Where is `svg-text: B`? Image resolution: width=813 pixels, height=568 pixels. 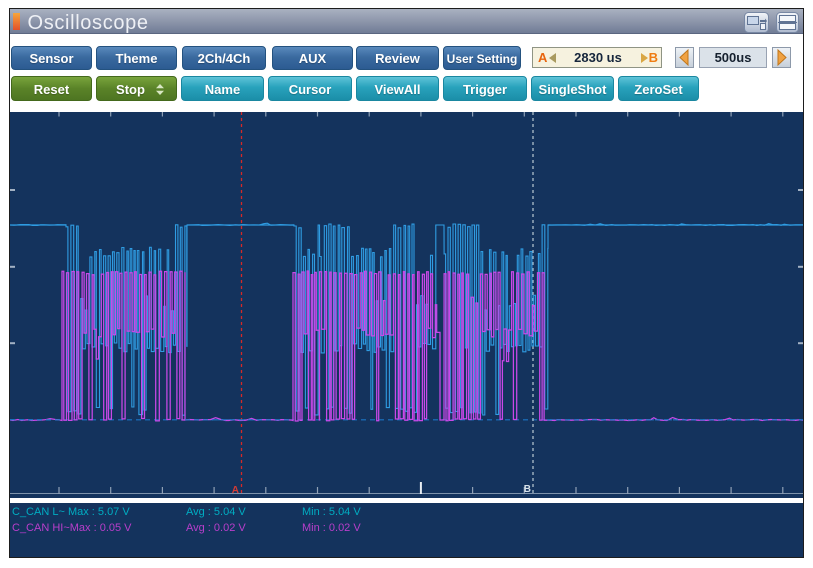 svg-text: B is located at coordinates (527, 489).